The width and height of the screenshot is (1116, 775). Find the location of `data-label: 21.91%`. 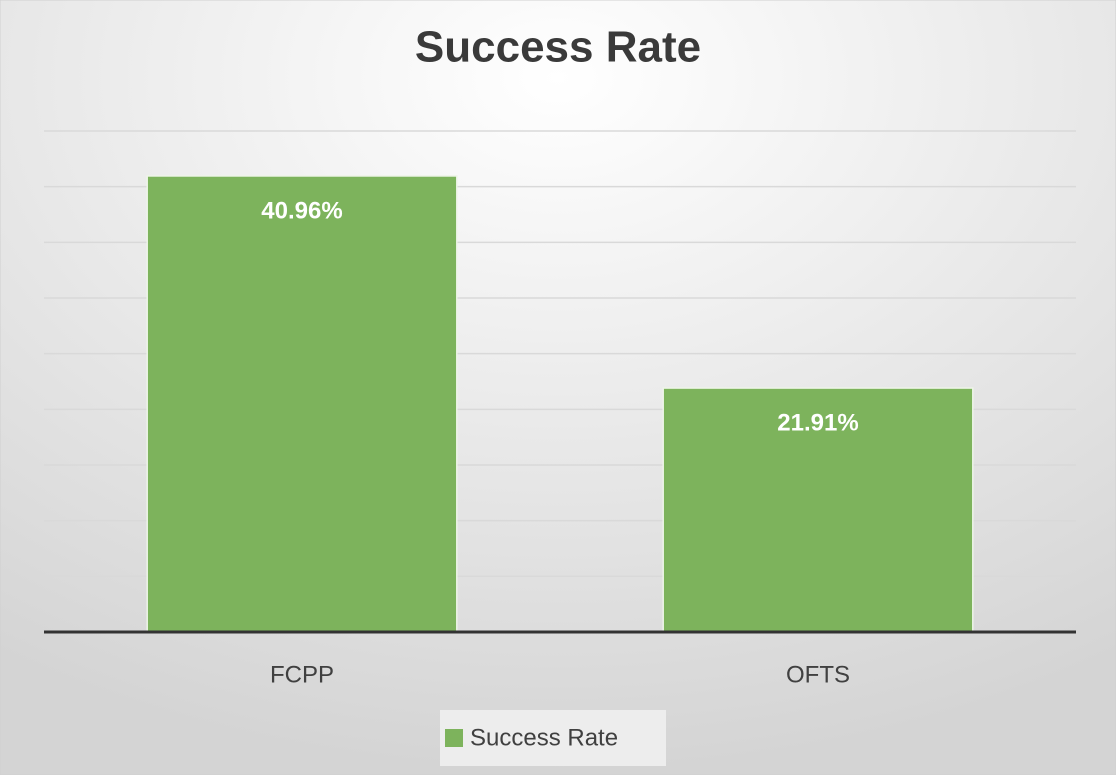

data-label: 21.91% is located at coordinates (817, 422).